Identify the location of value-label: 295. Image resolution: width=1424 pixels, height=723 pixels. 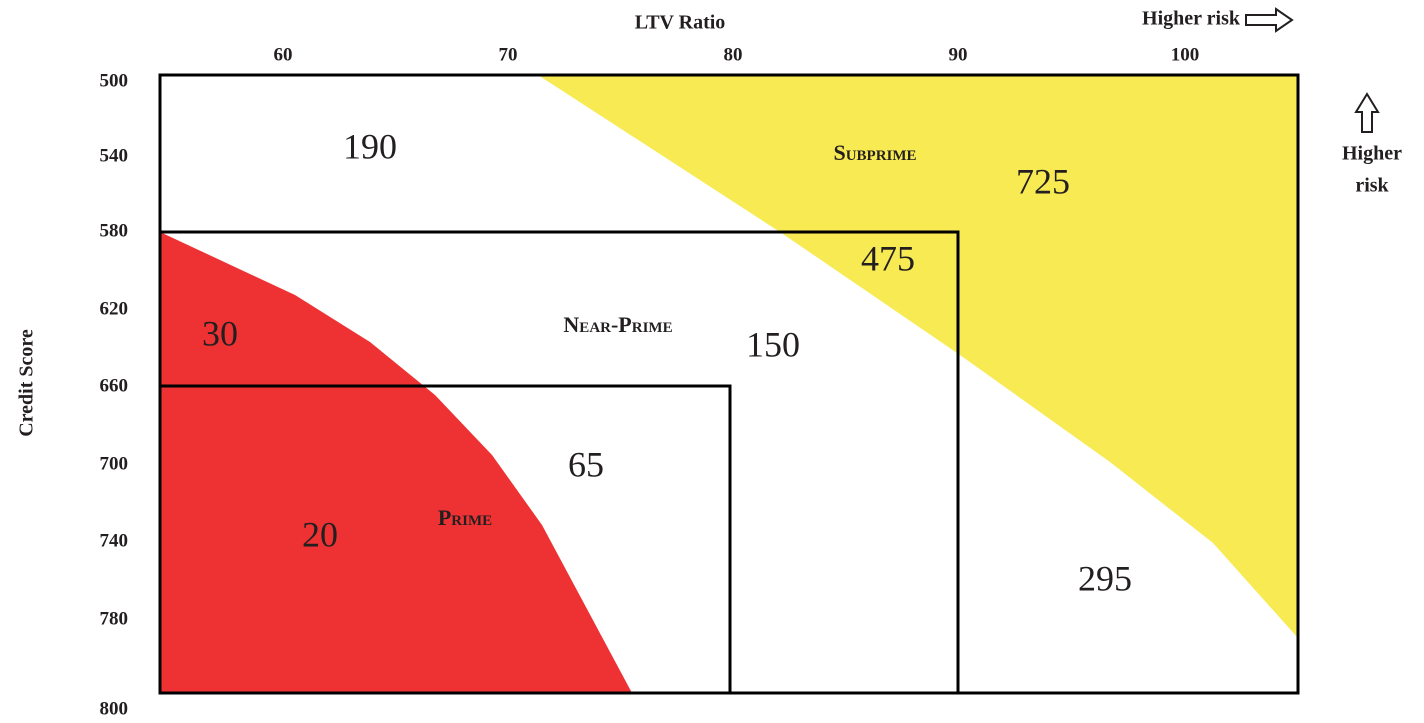
(1105, 578).